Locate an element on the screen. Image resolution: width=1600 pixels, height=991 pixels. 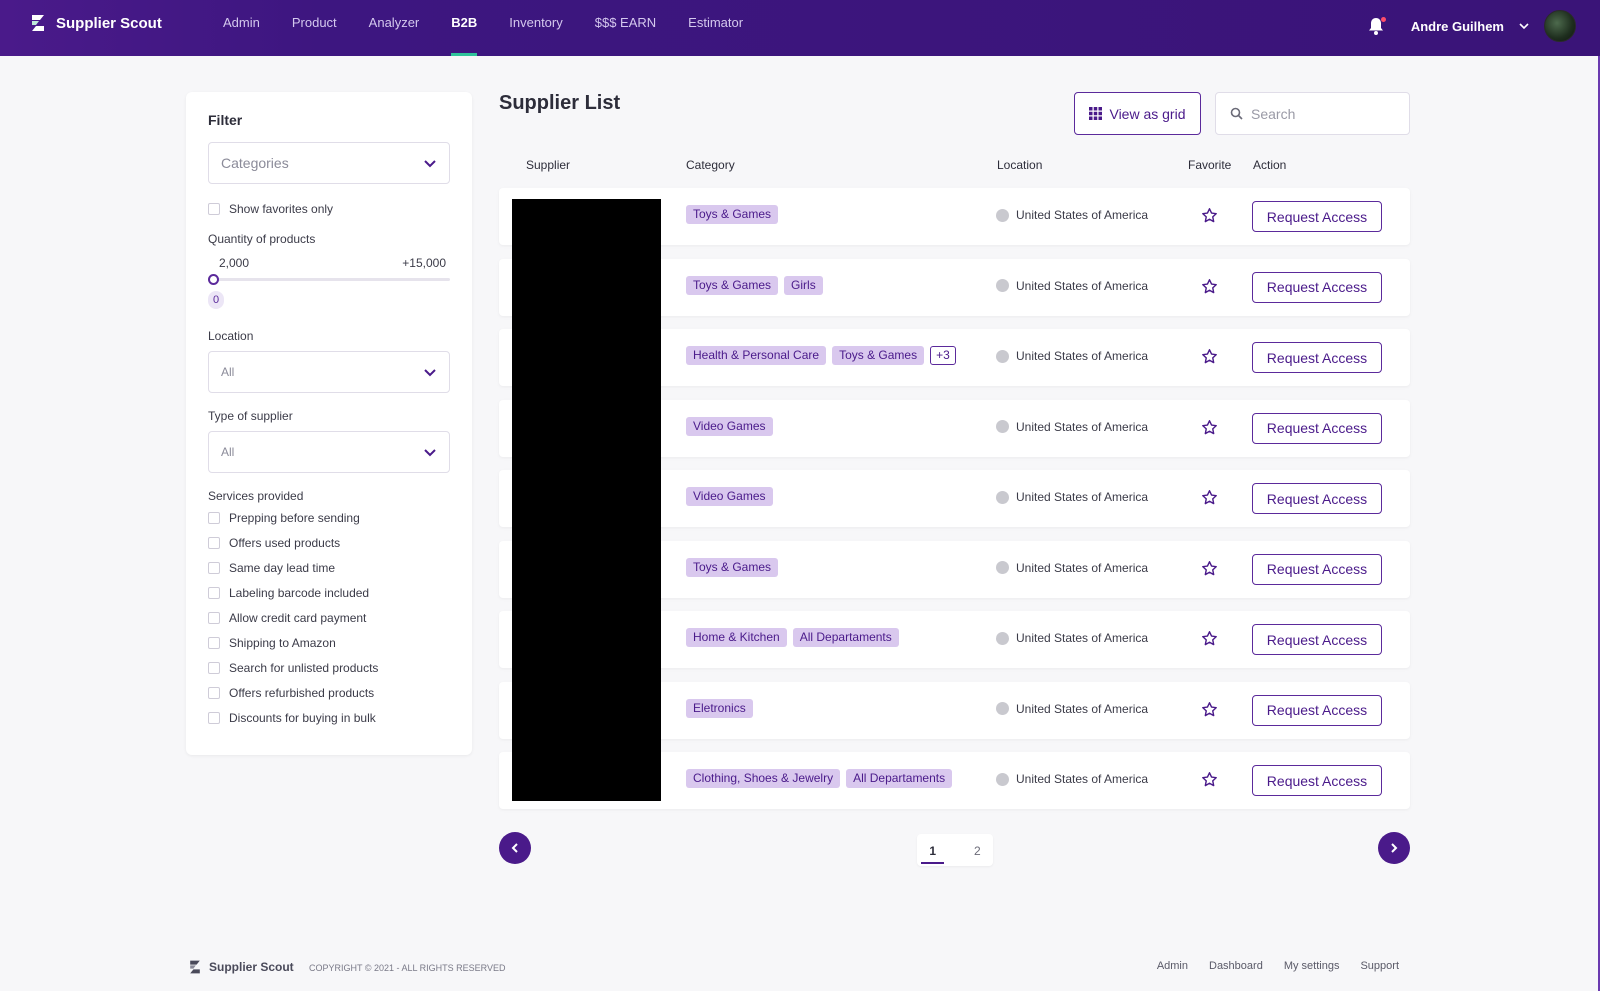
services-label: Services provided is located at coordinates (256, 496).